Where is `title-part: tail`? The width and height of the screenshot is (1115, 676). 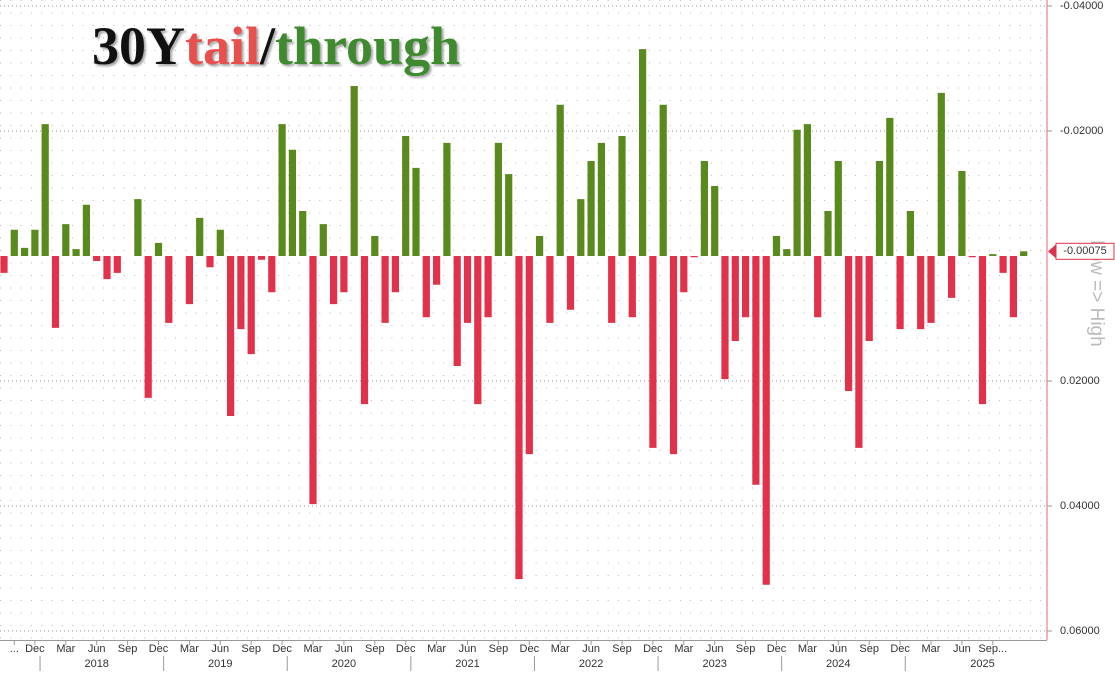 title-part: tail is located at coordinates (222, 46).